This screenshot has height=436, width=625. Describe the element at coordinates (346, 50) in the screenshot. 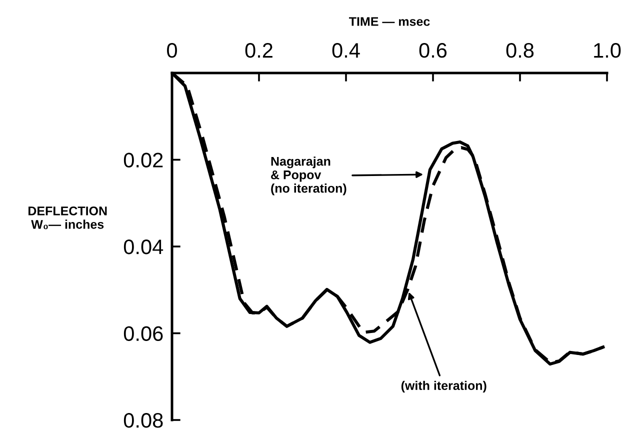

I see `x-tick-label: 0.4` at that location.